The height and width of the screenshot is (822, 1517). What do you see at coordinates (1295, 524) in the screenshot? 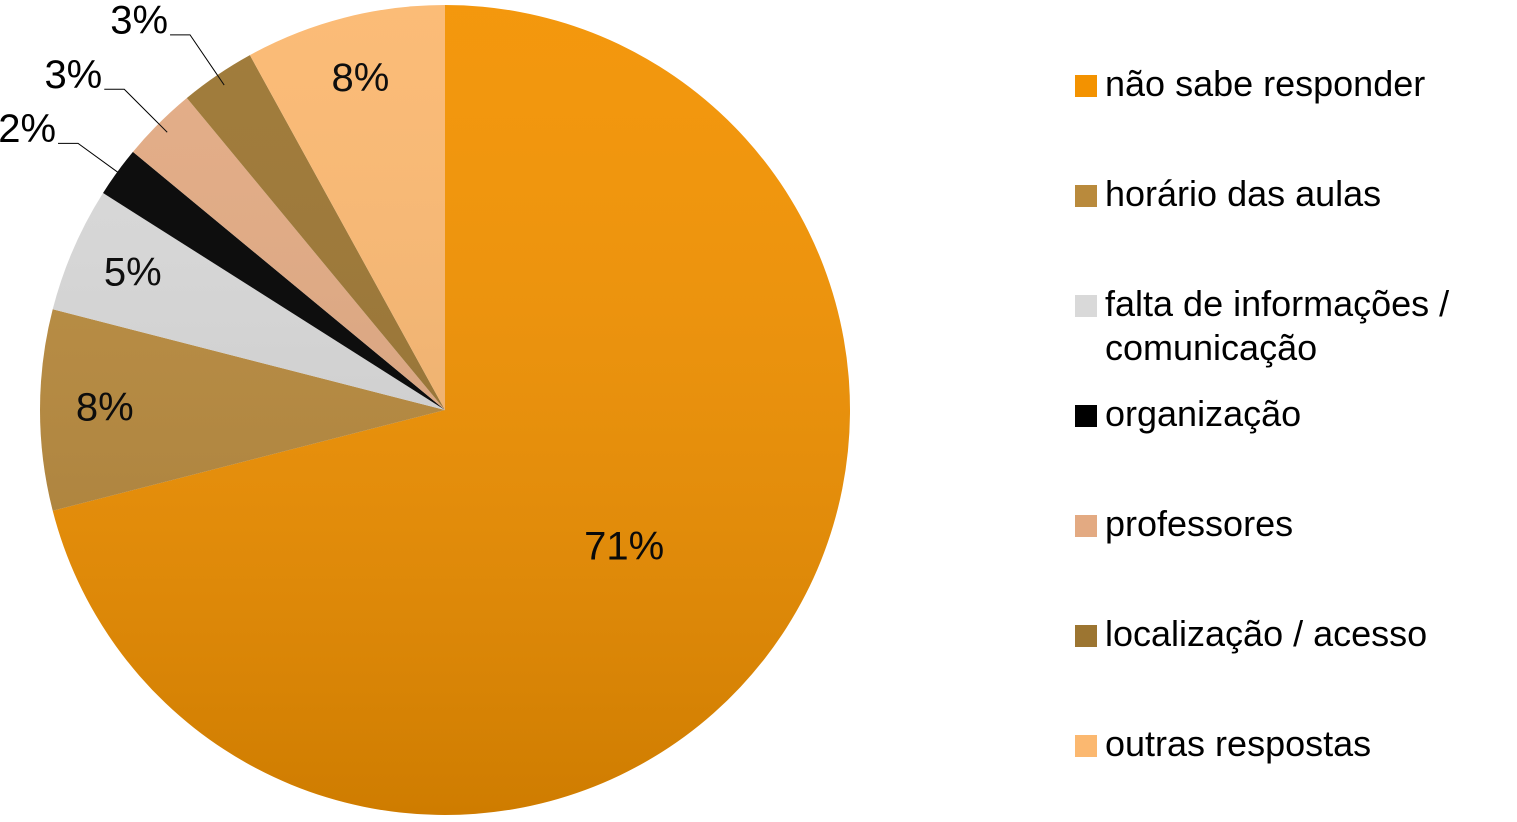
I see `legend-item: professores` at bounding box center [1295, 524].